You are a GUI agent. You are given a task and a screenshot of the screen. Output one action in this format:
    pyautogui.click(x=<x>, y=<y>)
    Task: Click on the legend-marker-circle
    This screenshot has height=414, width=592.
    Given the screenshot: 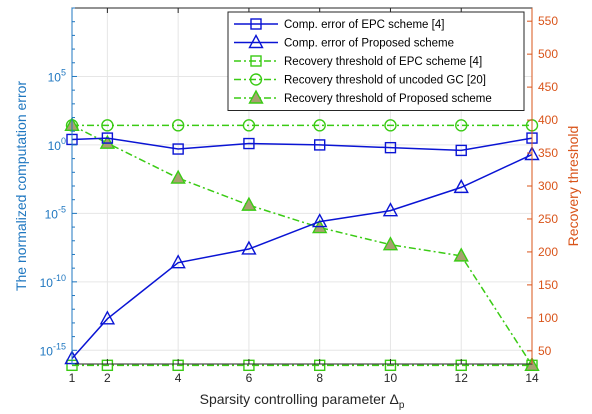 What is the action you would take?
    pyautogui.click(x=256, y=79)
    